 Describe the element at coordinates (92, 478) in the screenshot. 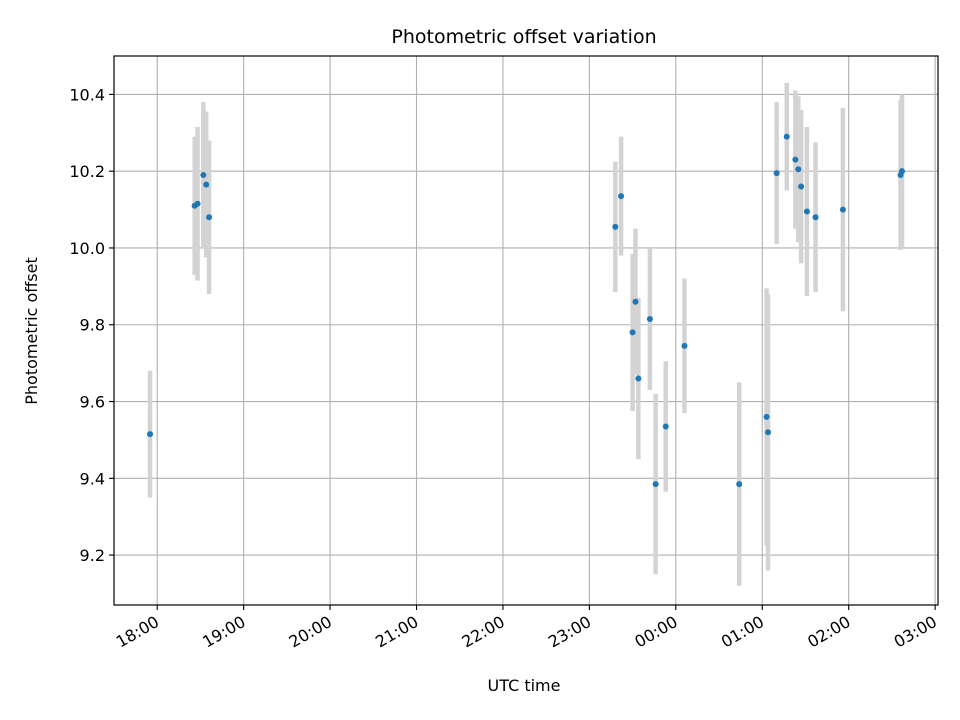

I see `y-tick-label: 9.4` at that location.